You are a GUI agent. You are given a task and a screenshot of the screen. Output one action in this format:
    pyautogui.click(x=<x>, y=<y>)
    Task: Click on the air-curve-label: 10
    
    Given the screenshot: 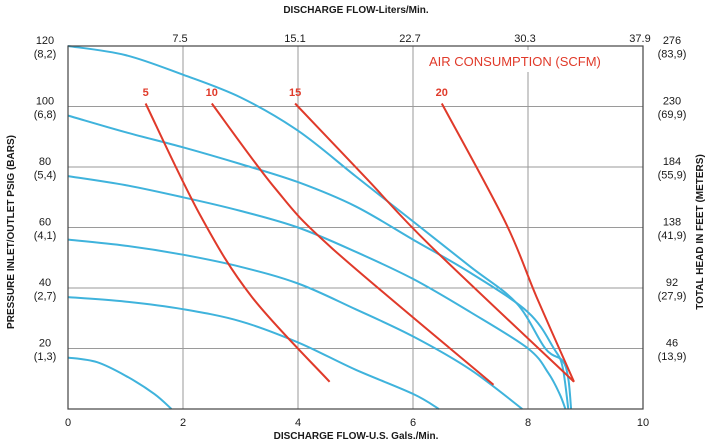 What is the action you would take?
    pyautogui.click(x=212, y=93)
    